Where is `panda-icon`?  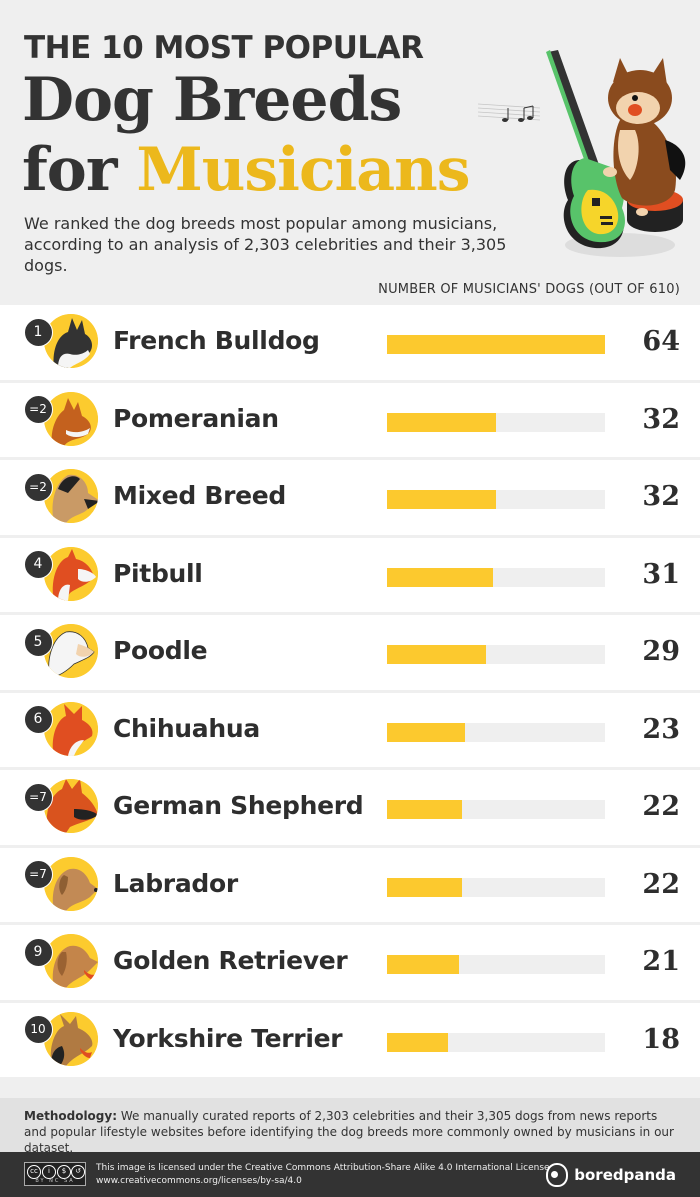
panda-icon is located at coordinates (557, 1175).